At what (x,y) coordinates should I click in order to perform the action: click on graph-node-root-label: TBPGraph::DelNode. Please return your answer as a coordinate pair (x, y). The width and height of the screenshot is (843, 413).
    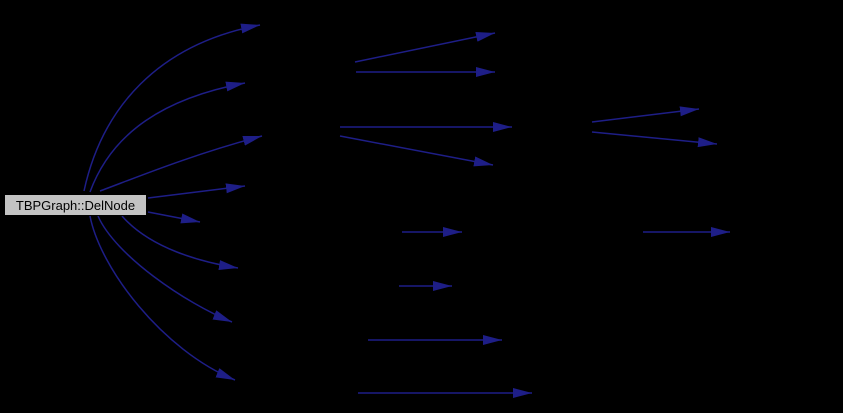
    Looking at the image, I should click on (75, 205).